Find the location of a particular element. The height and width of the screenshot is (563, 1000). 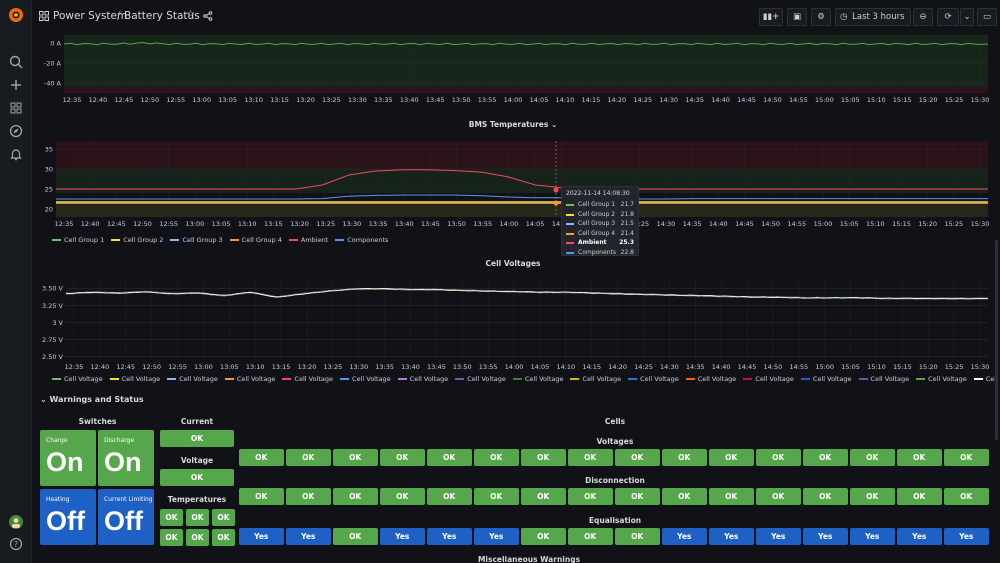

threshold-band is located at coordinates (526, 90).